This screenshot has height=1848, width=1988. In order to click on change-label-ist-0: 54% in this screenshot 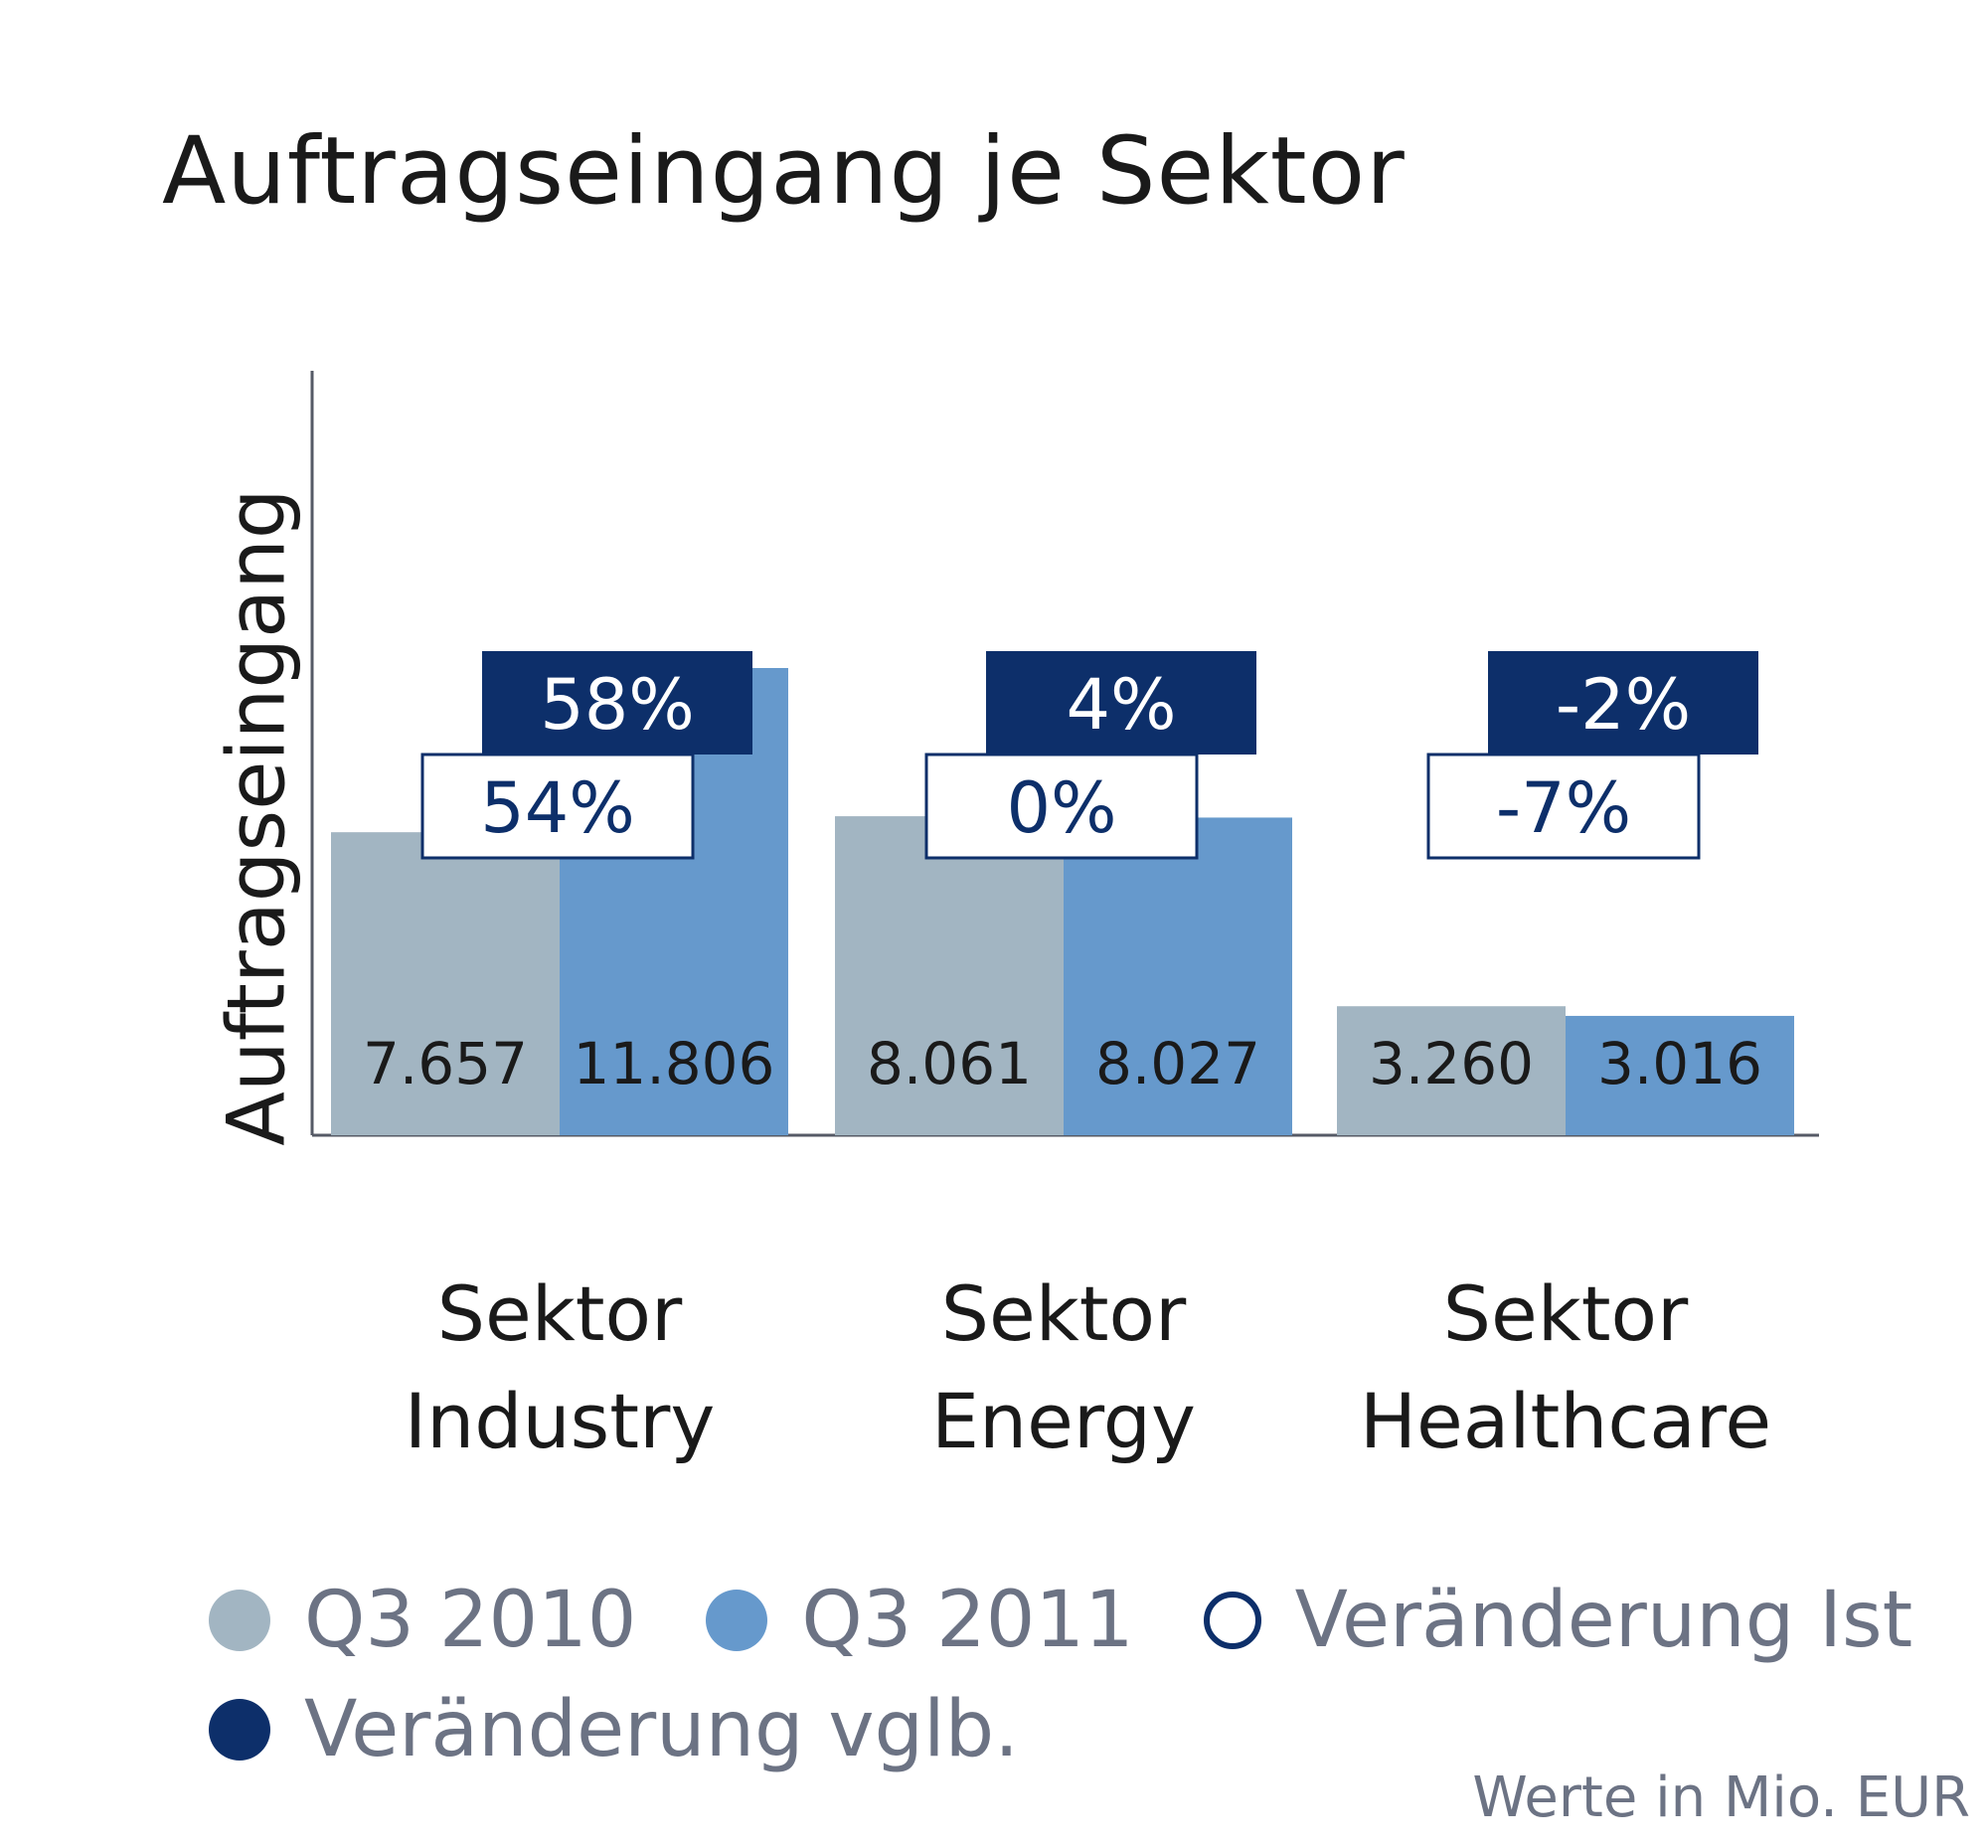, I will do `click(557, 808)`.